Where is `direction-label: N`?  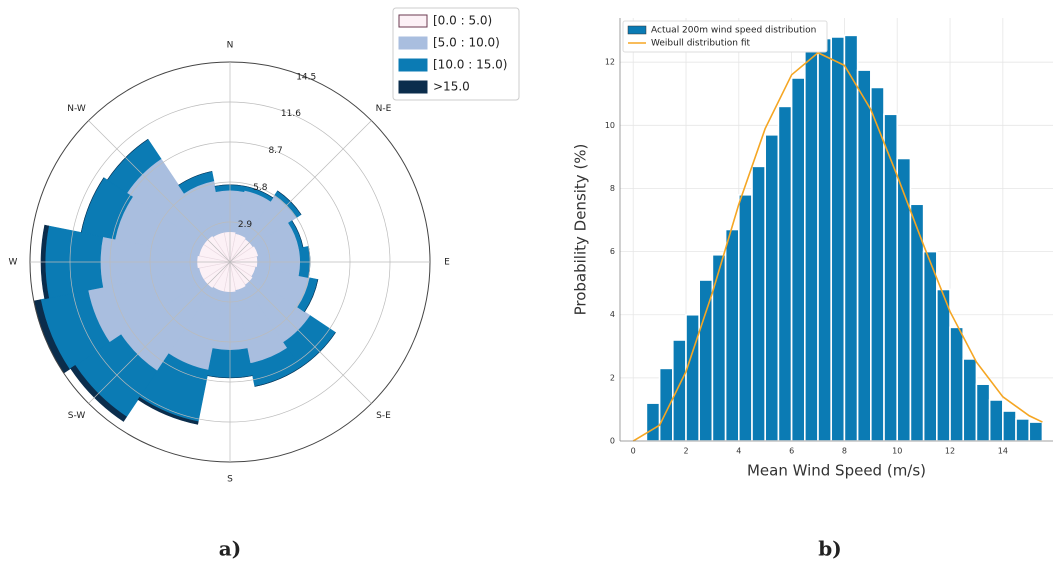 direction-label: N is located at coordinates (230, 46).